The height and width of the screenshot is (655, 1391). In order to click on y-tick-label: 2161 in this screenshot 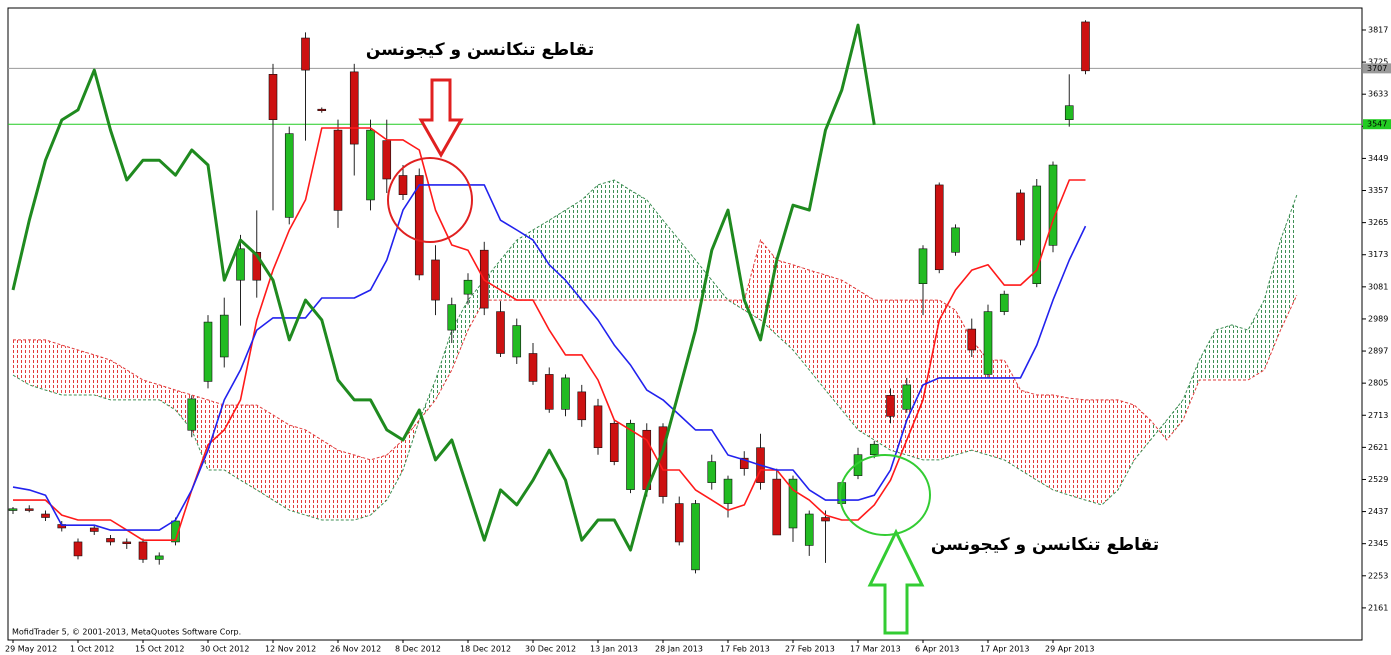, I will do `click(1378, 607)`.